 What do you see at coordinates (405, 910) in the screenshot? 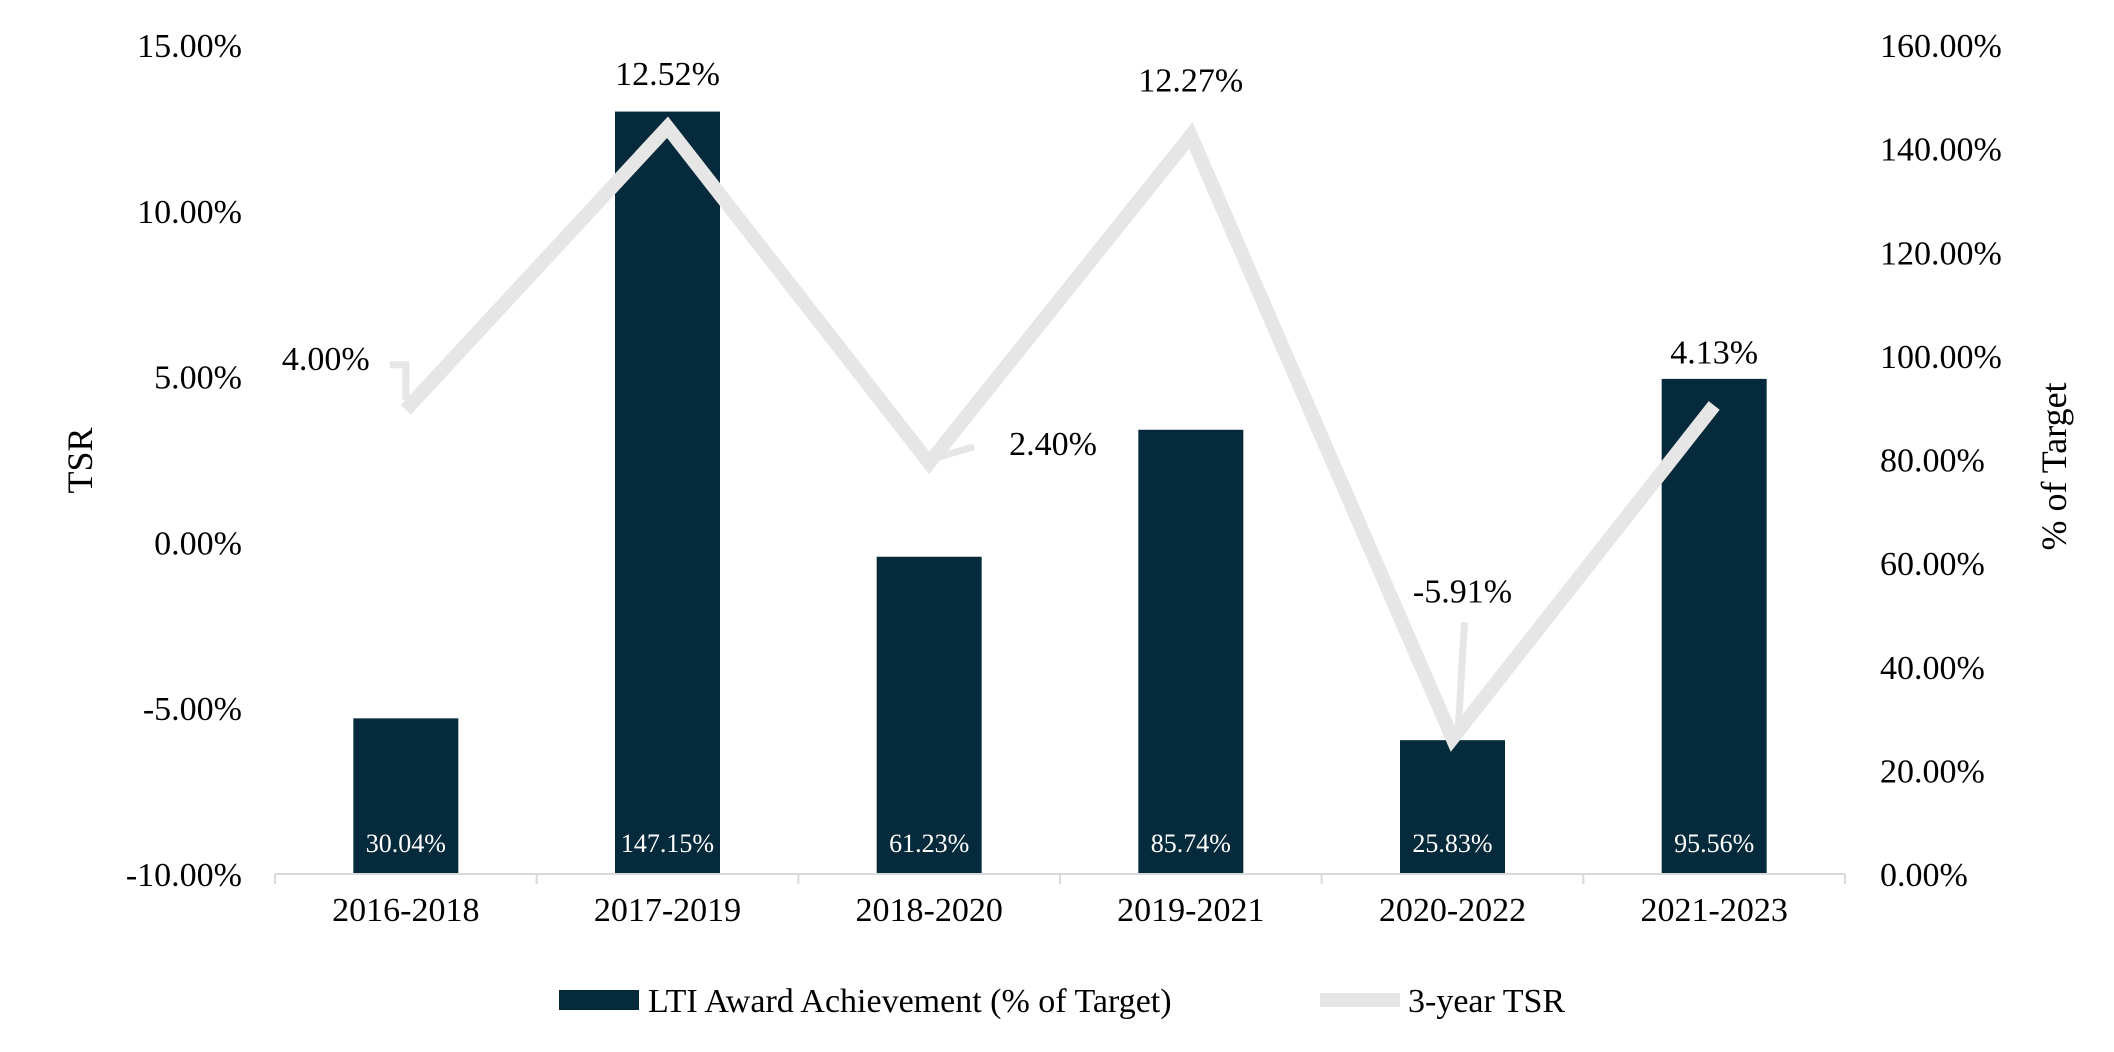
I see `x-tick-label-2016-2018: 2016-2018` at bounding box center [405, 910].